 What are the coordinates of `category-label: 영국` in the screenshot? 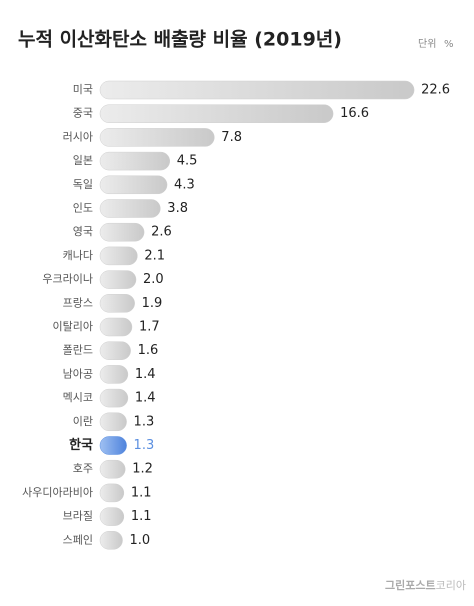 It's located at (83, 231).